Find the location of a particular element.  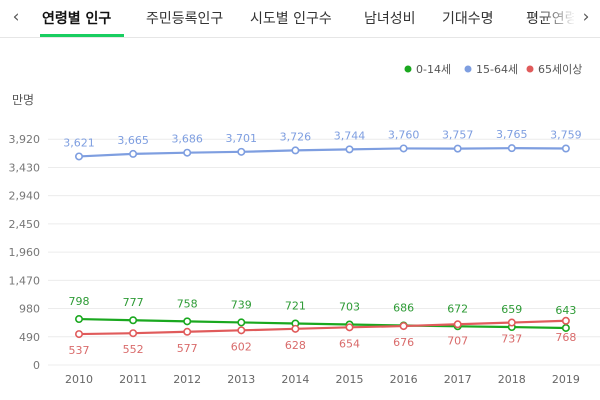

data-label: 737 is located at coordinates (511, 339).